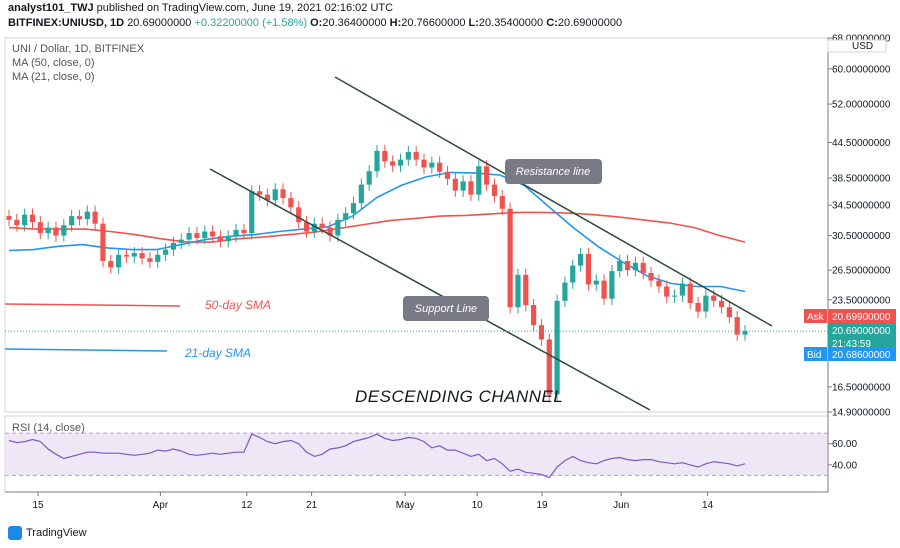 The image size is (900, 548). What do you see at coordinates (815, 316) in the screenshot?
I see `ask-label-box` at bounding box center [815, 316].